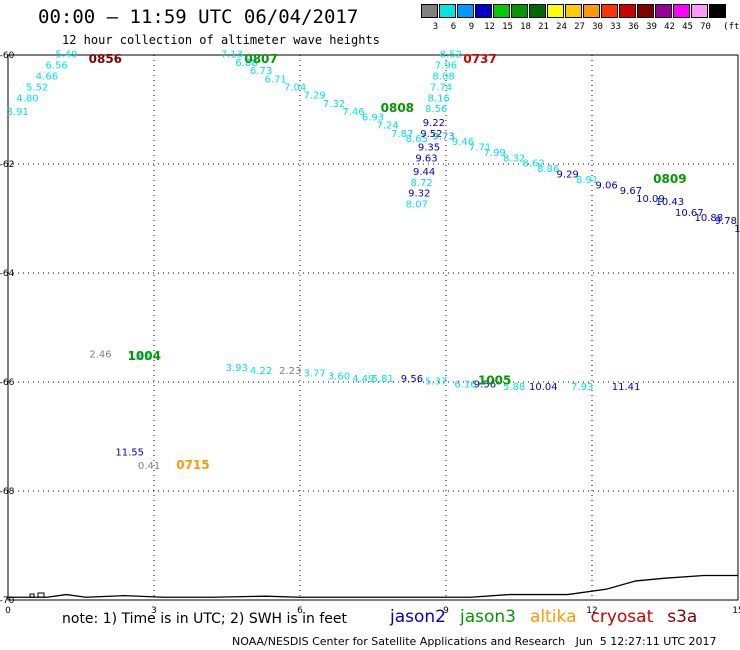  Describe the element at coordinates (419, 194) in the screenshot. I see `swh-reading: 9.32` at that location.